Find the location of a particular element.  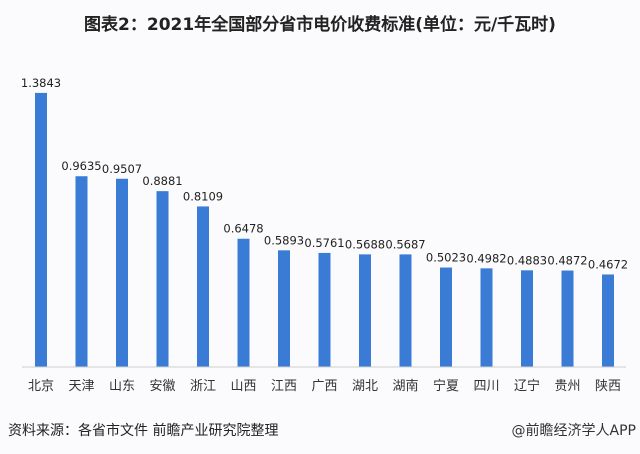

data-label: 0.8109 is located at coordinates (203, 196).